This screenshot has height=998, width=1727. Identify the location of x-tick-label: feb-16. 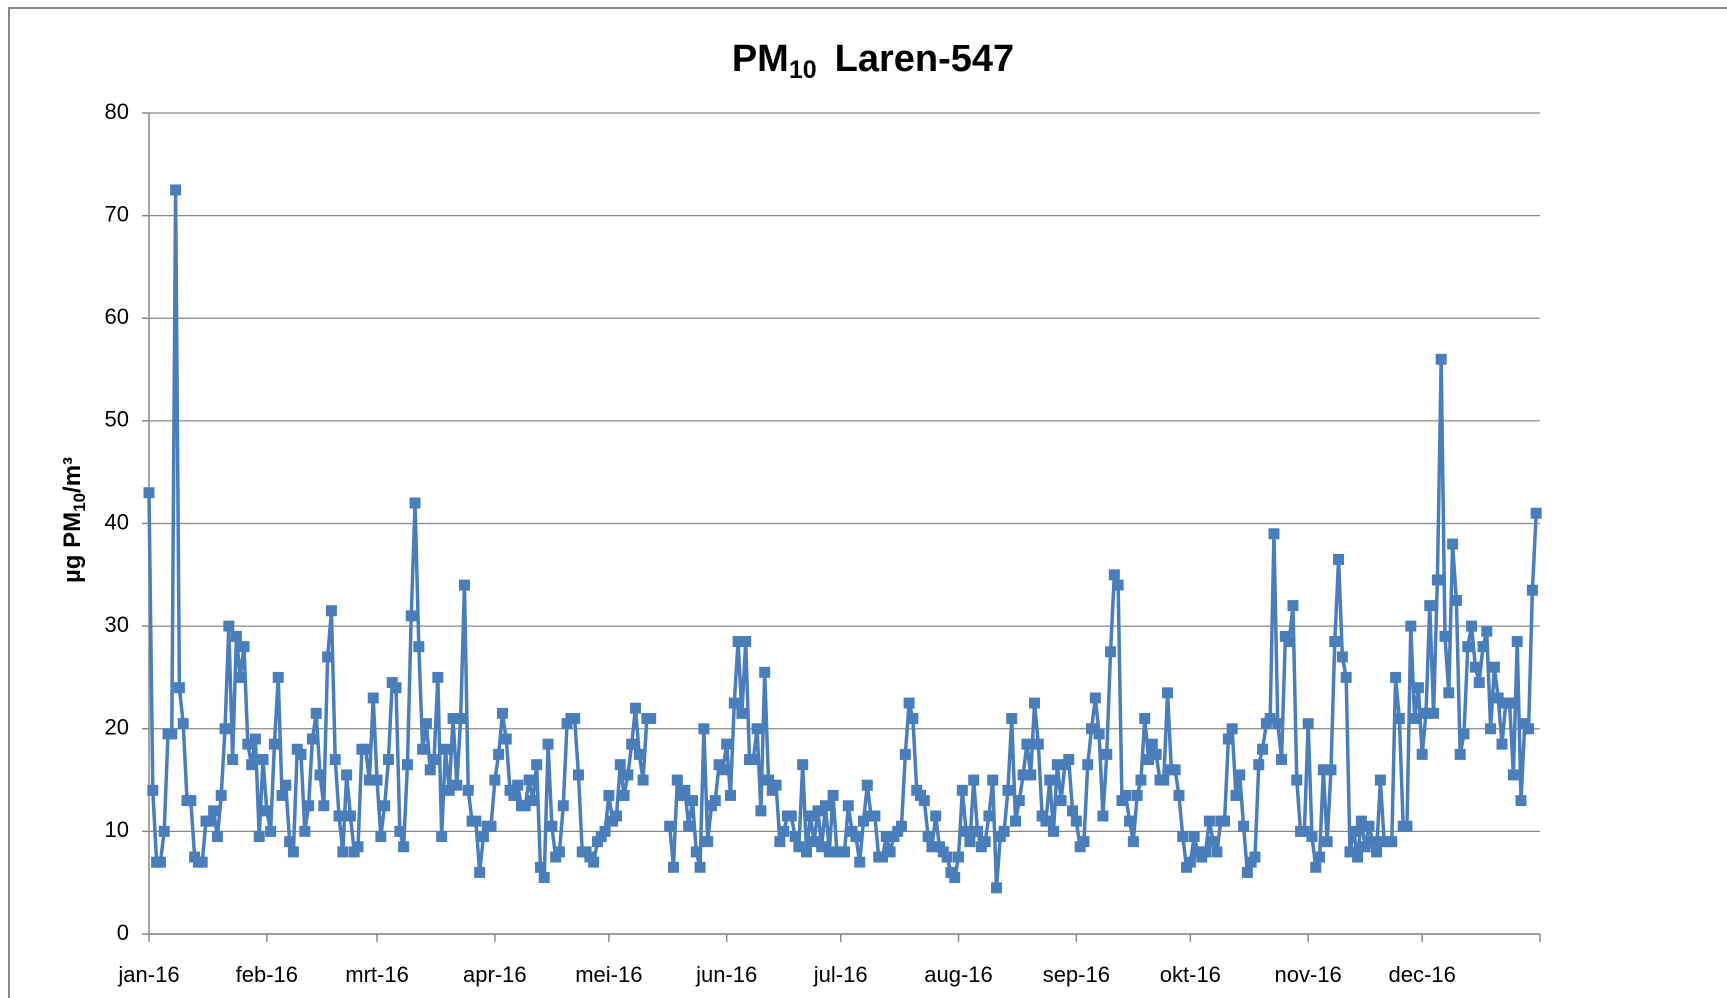
(267, 974).